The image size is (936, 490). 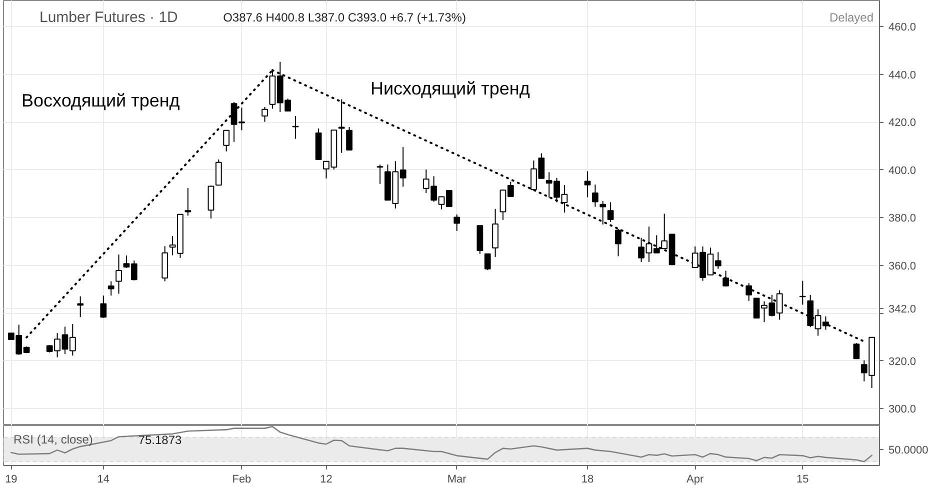 What do you see at coordinates (450, 88) in the screenshot?
I see `annotation: Нисходящий тренд` at bounding box center [450, 88].